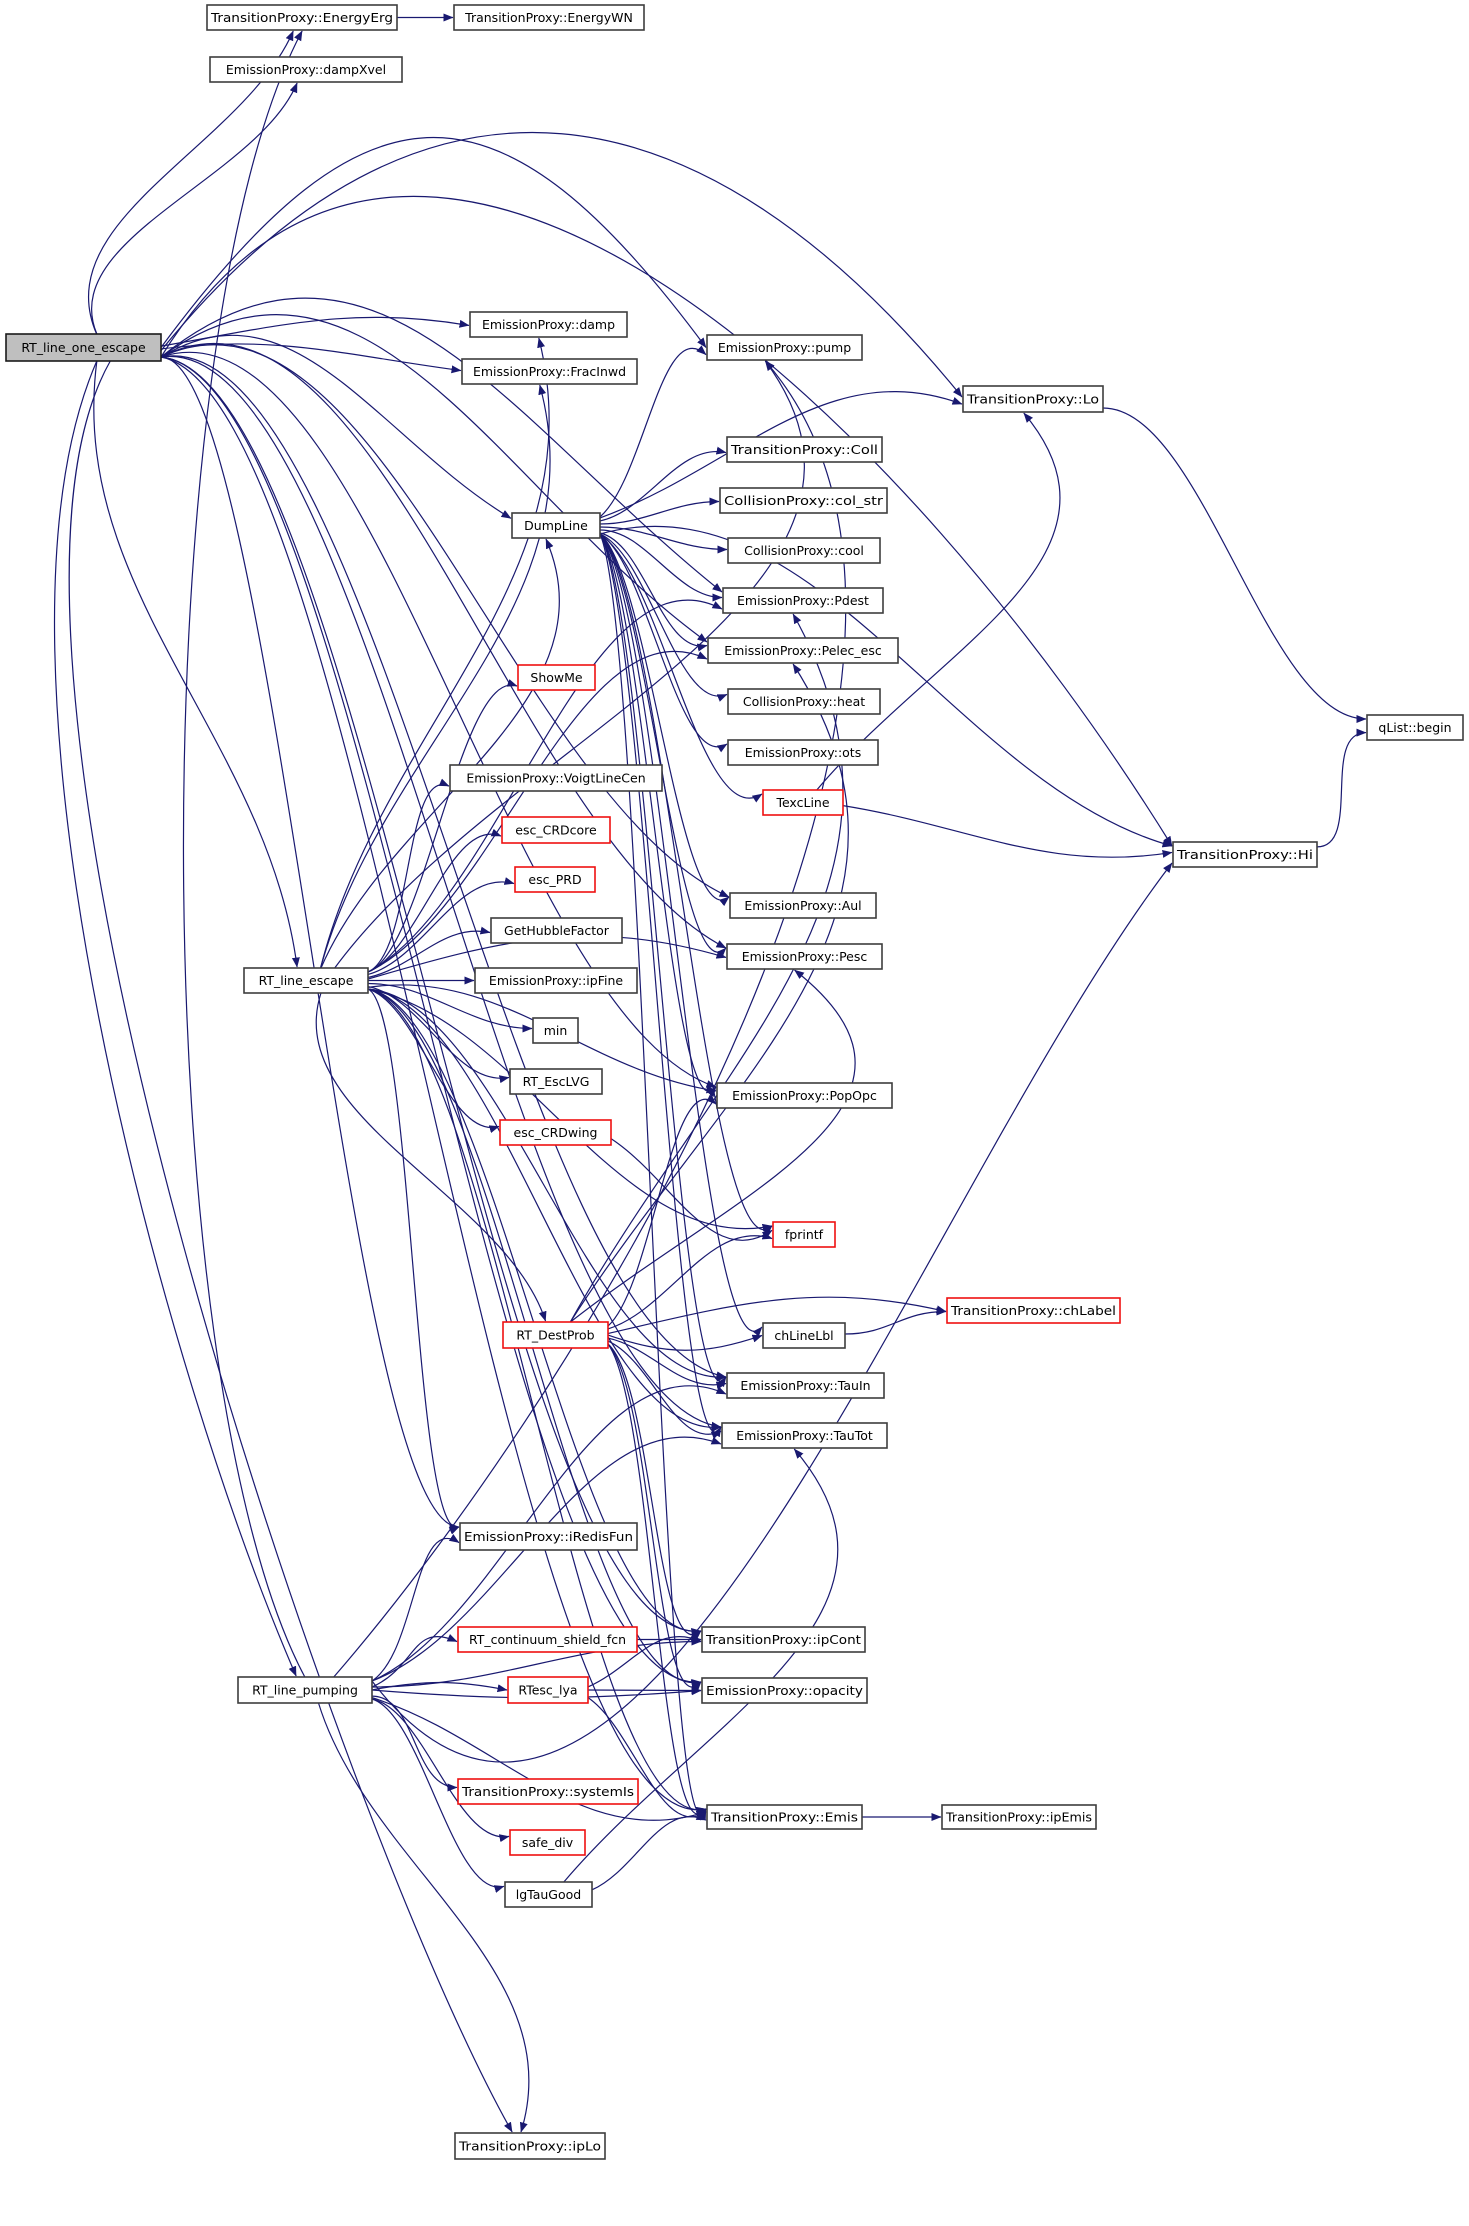 The image size is (1469, 2226). I want to click on node-box-qlist_begin, so click(1415, 727).